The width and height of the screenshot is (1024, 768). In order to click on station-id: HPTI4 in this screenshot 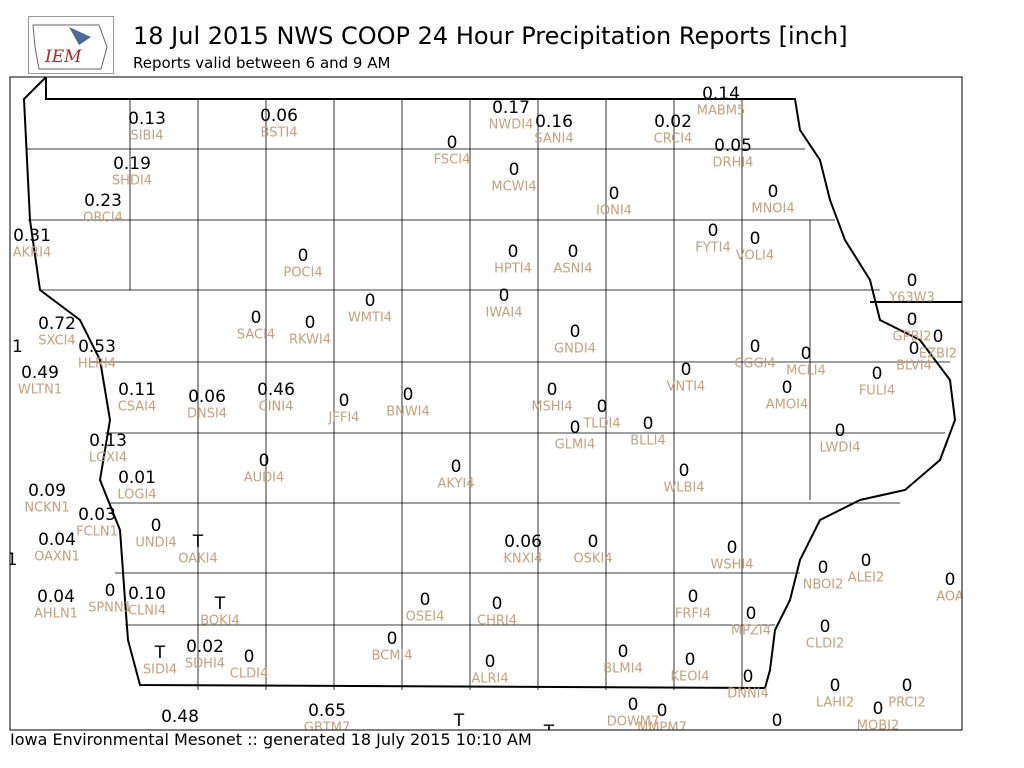, I will do `click(513, 269)`.